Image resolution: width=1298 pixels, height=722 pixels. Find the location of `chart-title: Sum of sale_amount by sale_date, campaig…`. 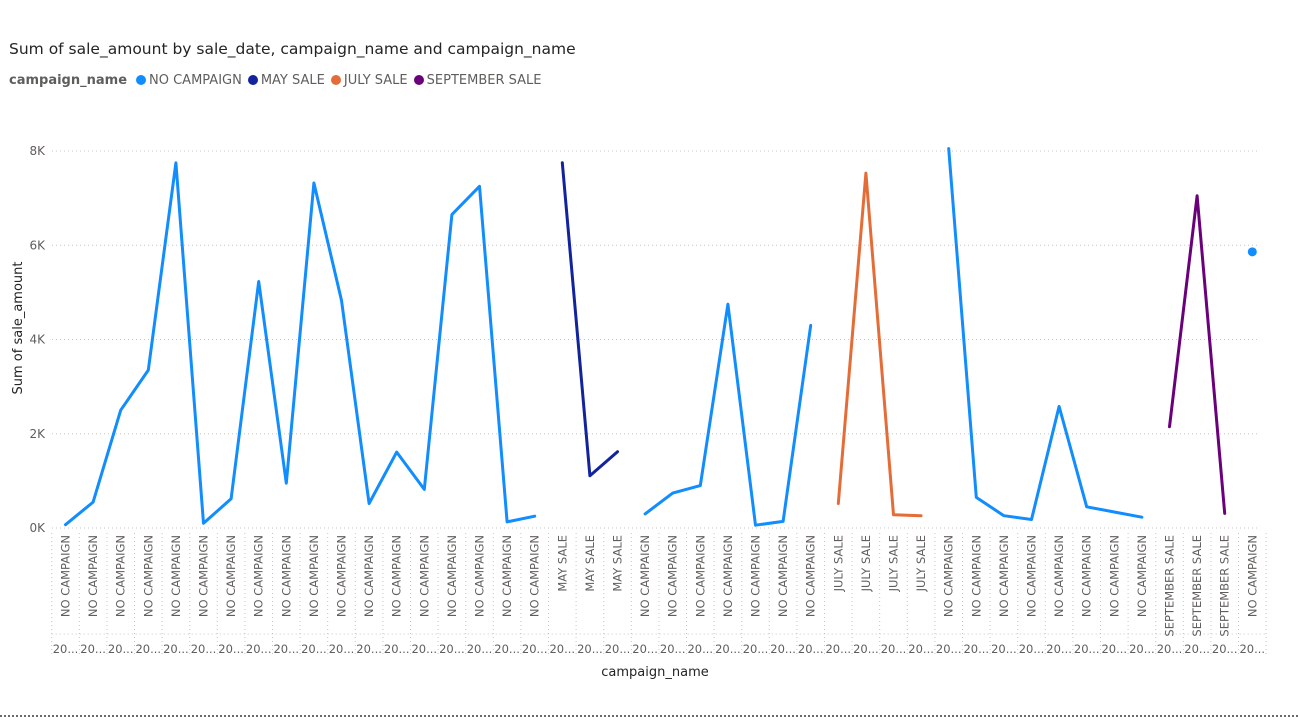

chart-title: Sum of sale_amount by sale_date, campaig… is located at coordinates (292, 49).